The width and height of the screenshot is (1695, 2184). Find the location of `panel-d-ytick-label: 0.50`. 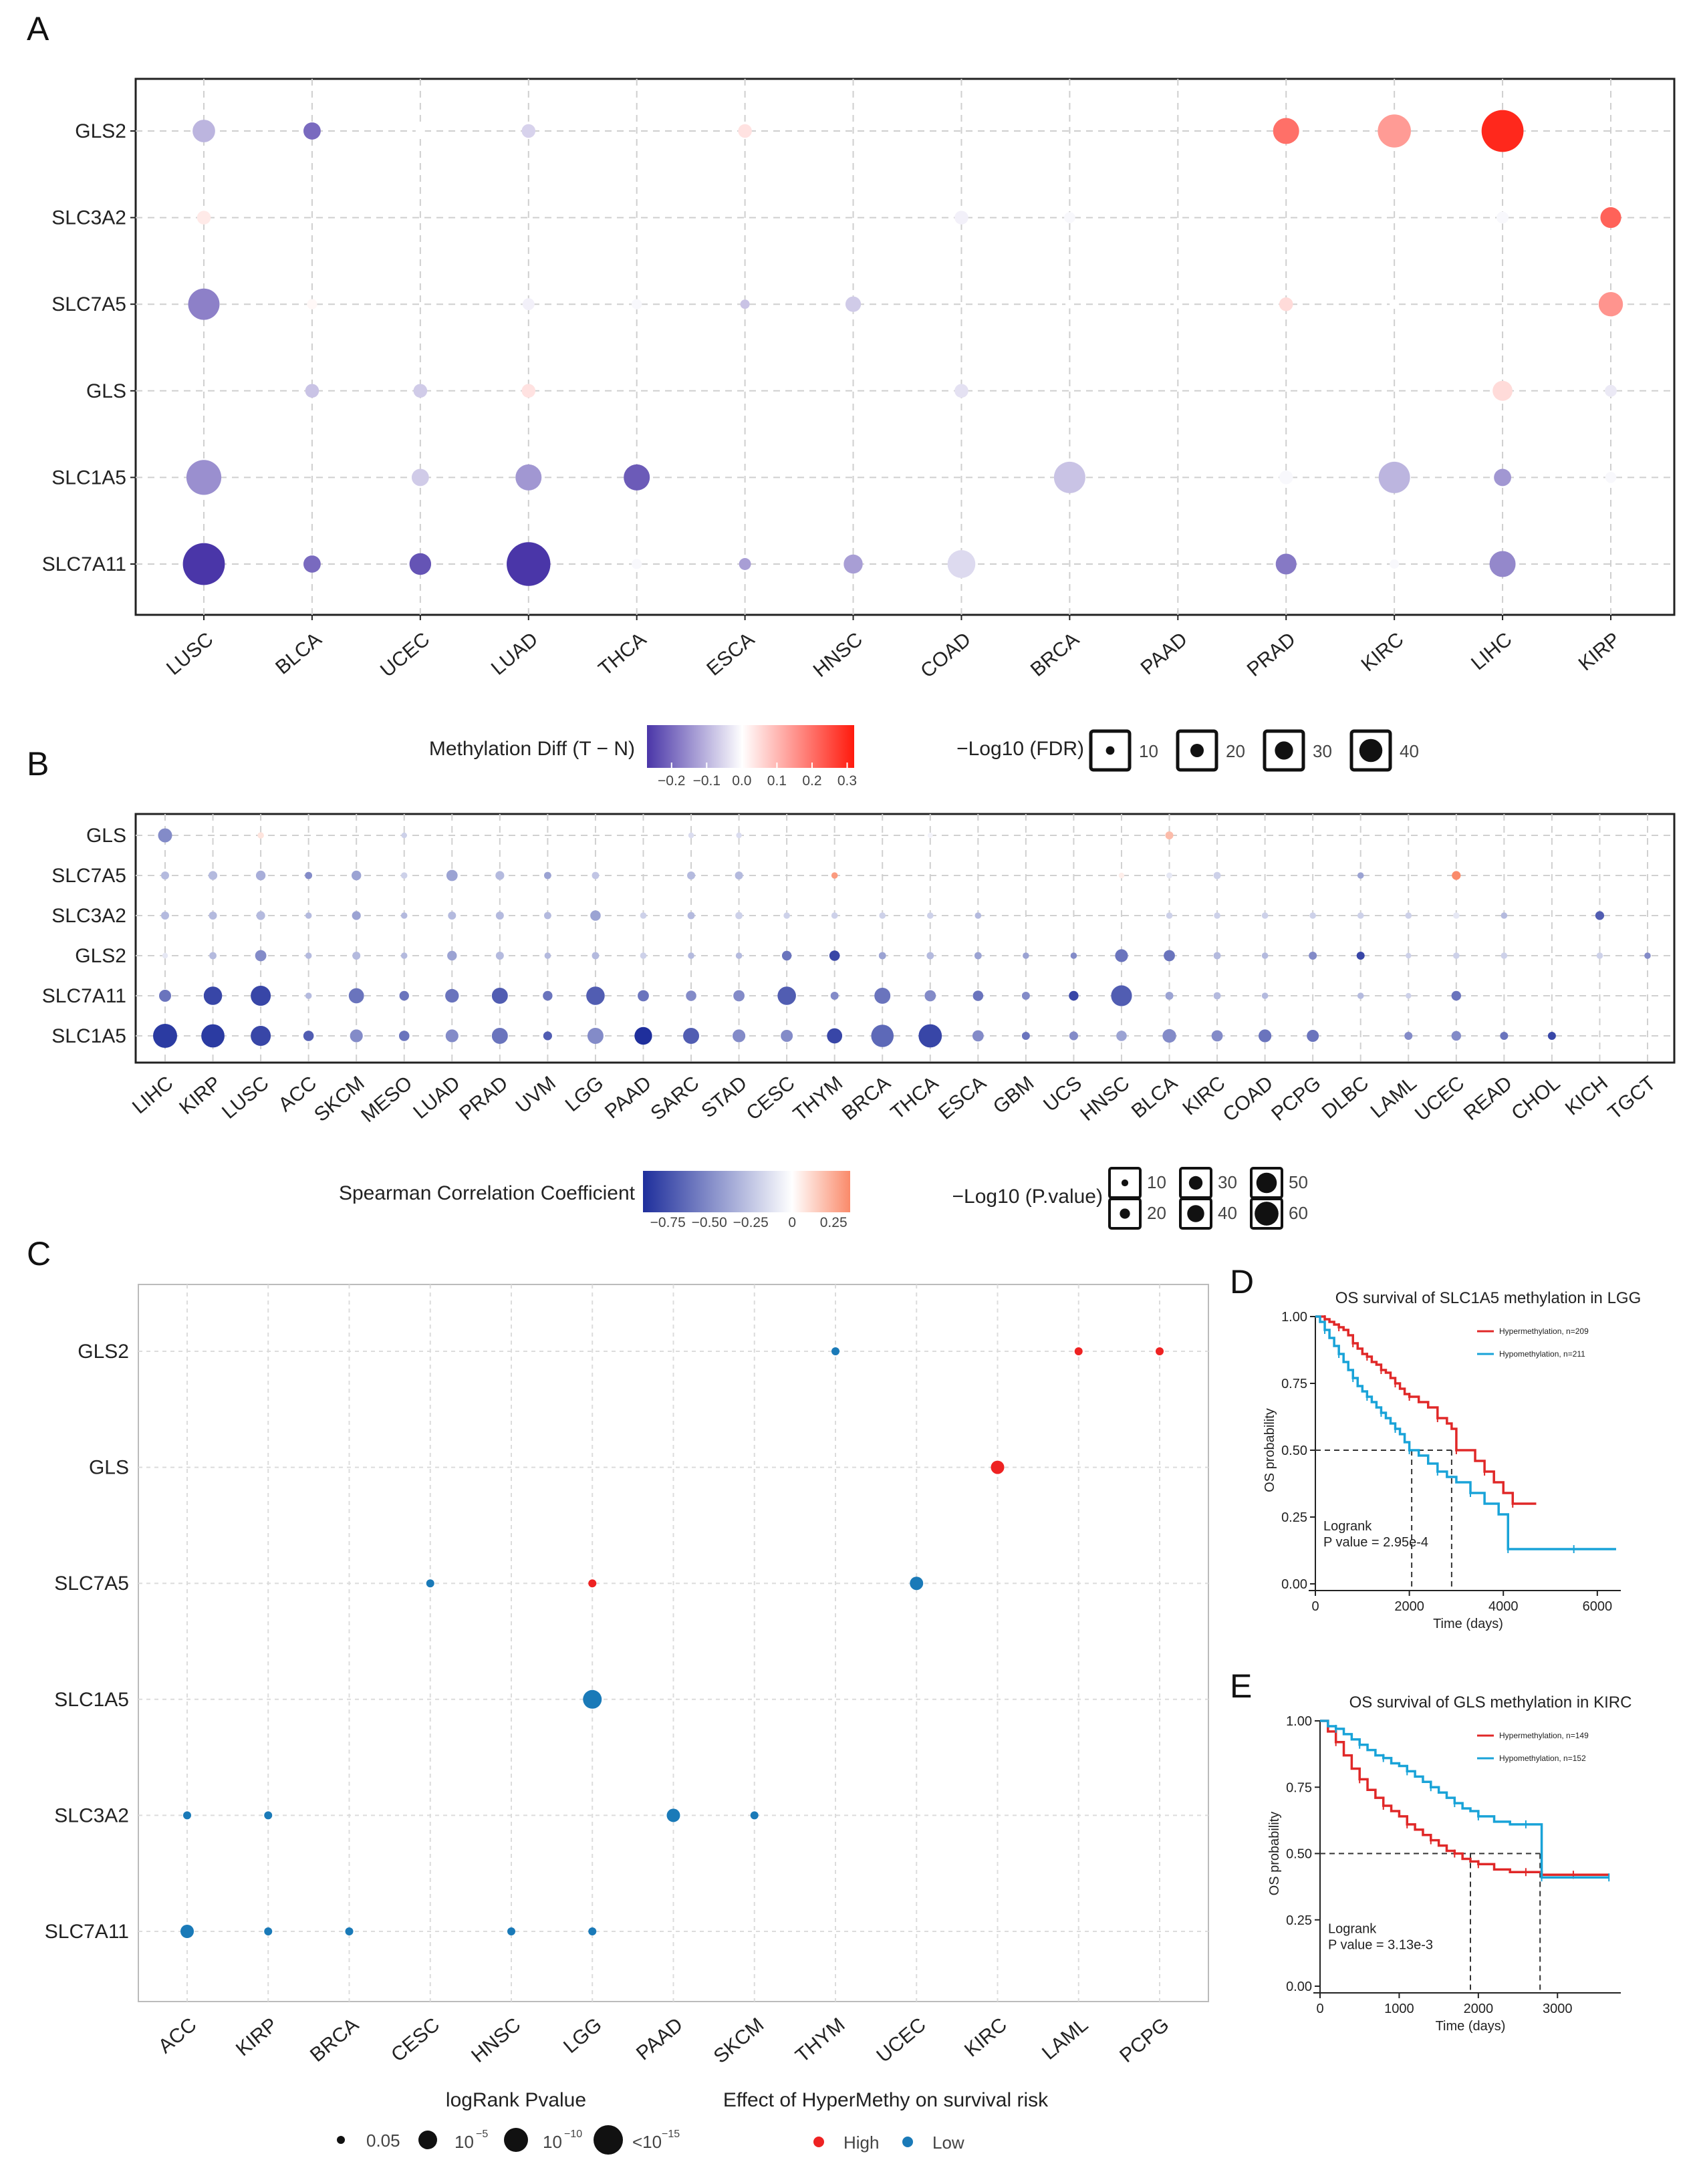

panel-d-ytick-label: 0.50 is located at coordinates (1294, 1451).